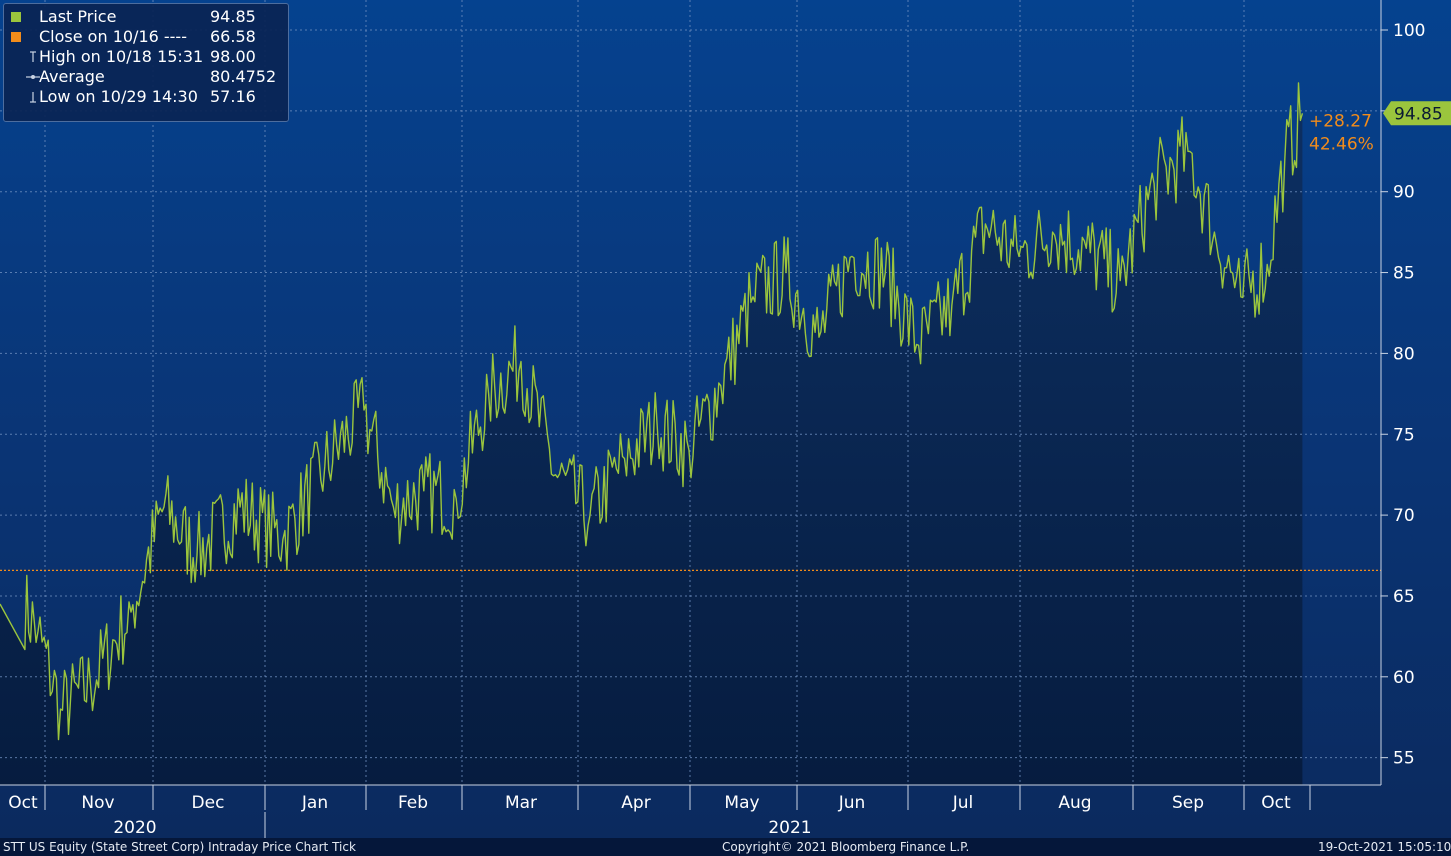 The image size is (1451, 856). I want to click on legend-value: 57.16, so click(233, 96).